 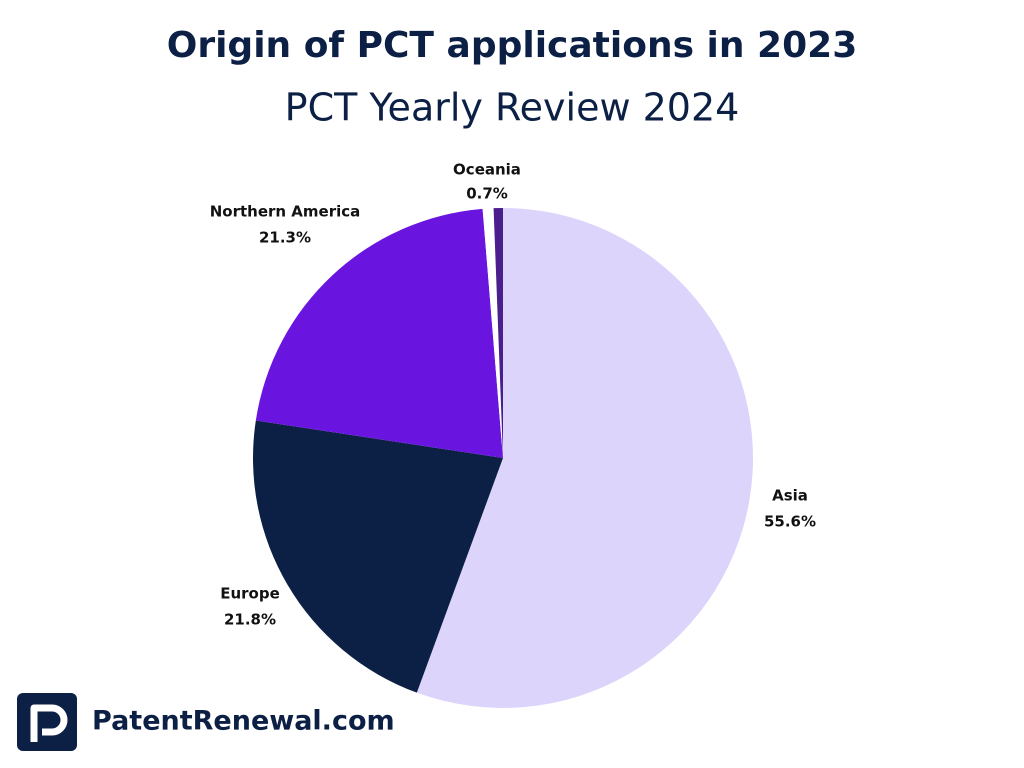 I want to click on logo-glyph, so click(x=49, y=723).